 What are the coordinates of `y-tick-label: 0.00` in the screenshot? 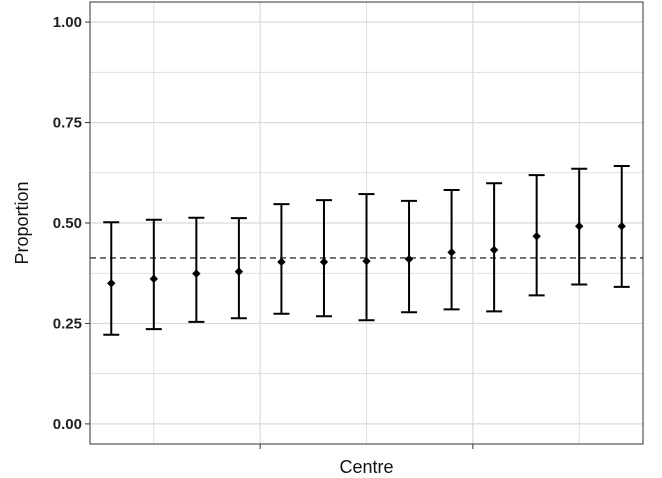 It's located at (67, 424).